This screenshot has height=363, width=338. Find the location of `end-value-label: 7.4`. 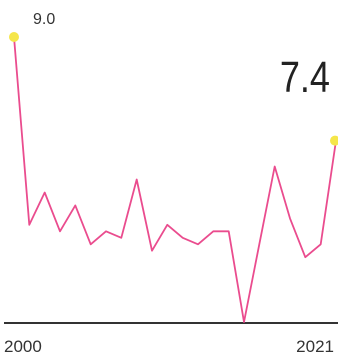

end-value-label: 7.4 is located at coordinates (305, 77).